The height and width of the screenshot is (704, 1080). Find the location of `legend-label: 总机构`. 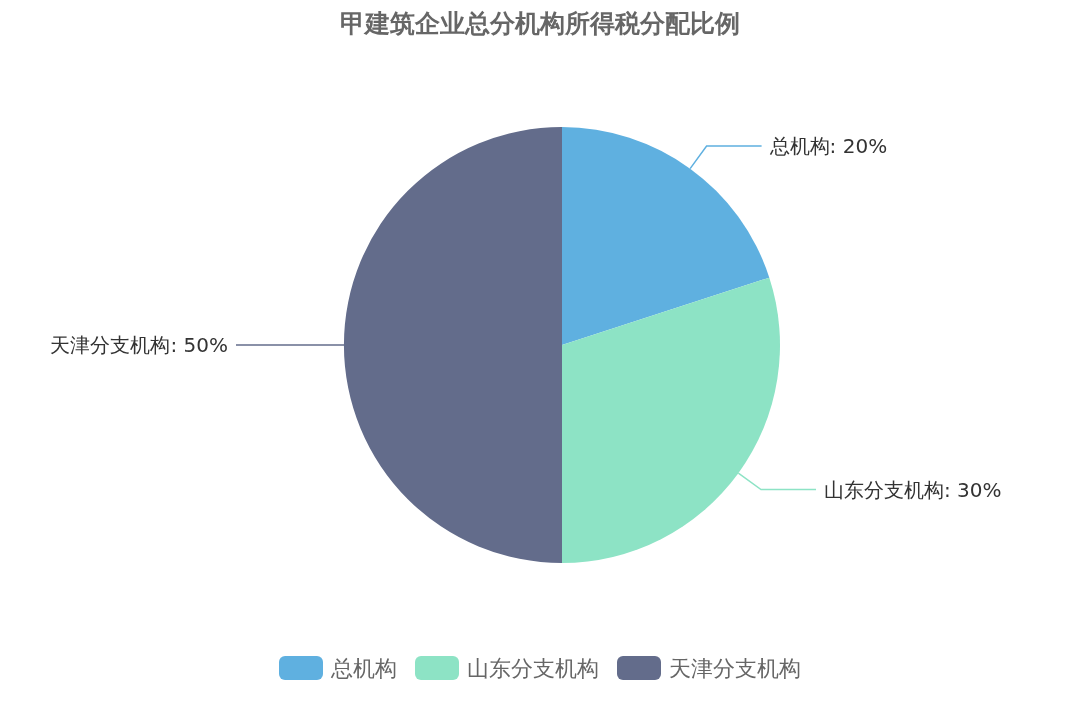

legend-label: 总机构 is located at coordinates (363, 668).